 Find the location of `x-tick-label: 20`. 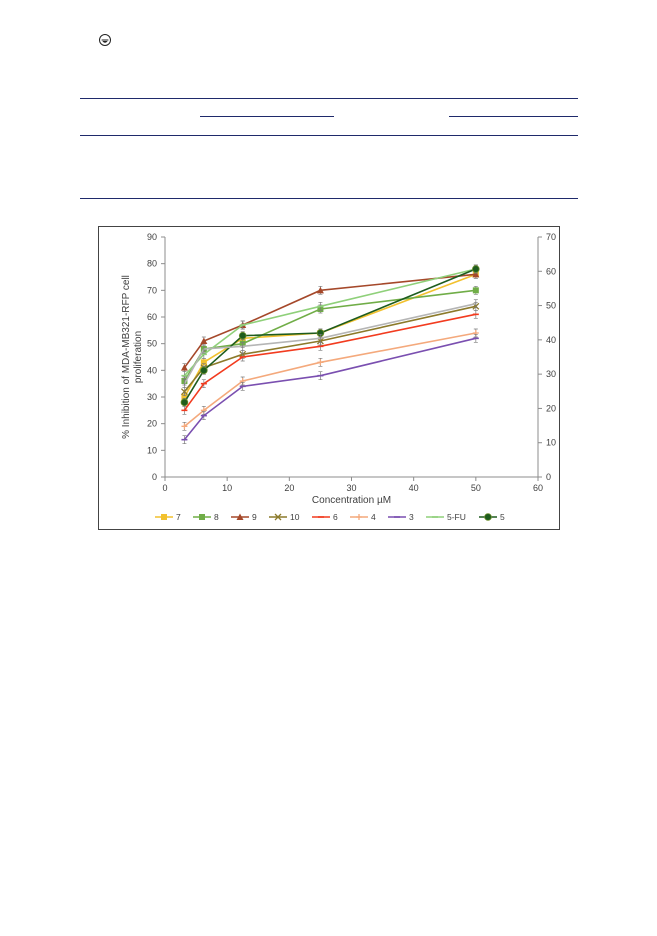

x-tick-label: 20 is located at coordinates (289, 488).